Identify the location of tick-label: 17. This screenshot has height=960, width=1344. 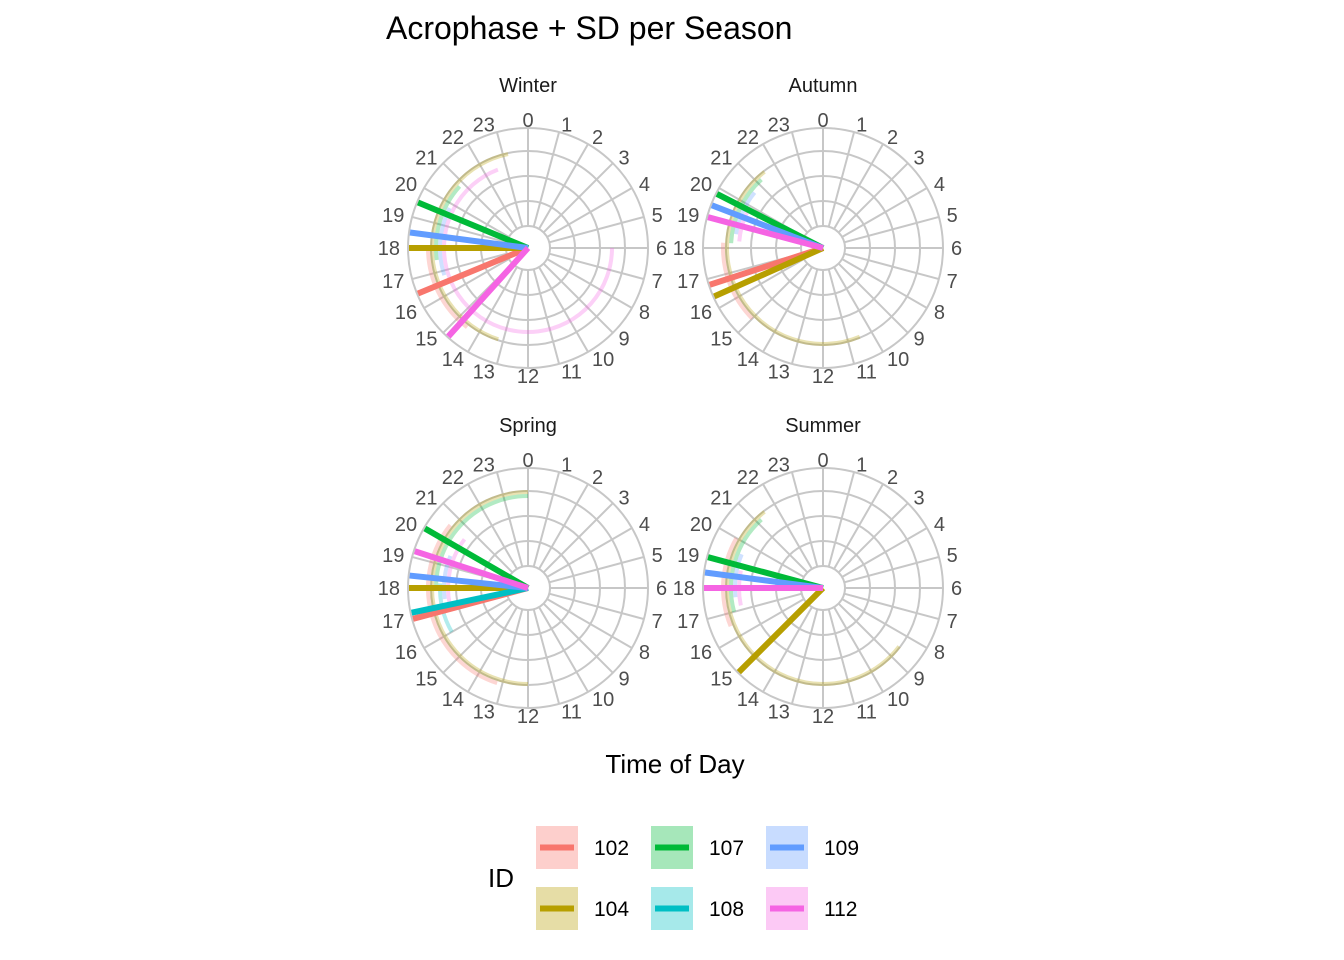
(393, 622).